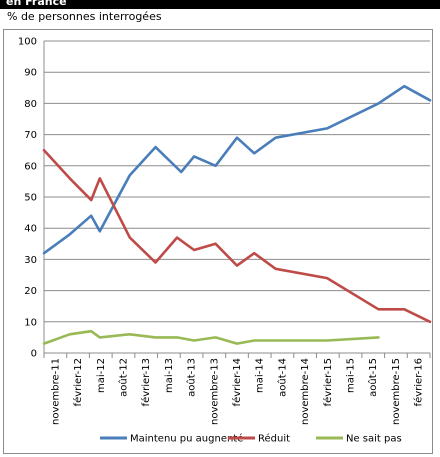 This screenshot has width=440, height=457. What do you see at coordinates (251, 439) in the screenshot?
I see `legend: Maintenu pu augnenté Réduit Ne sait pas` at bounding box center [251, 439].